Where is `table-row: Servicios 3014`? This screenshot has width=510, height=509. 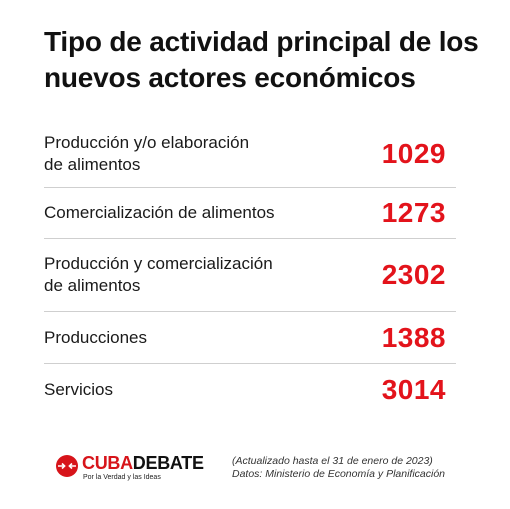 table-row: Servicios 3014 is located at coordinates (250, 390).